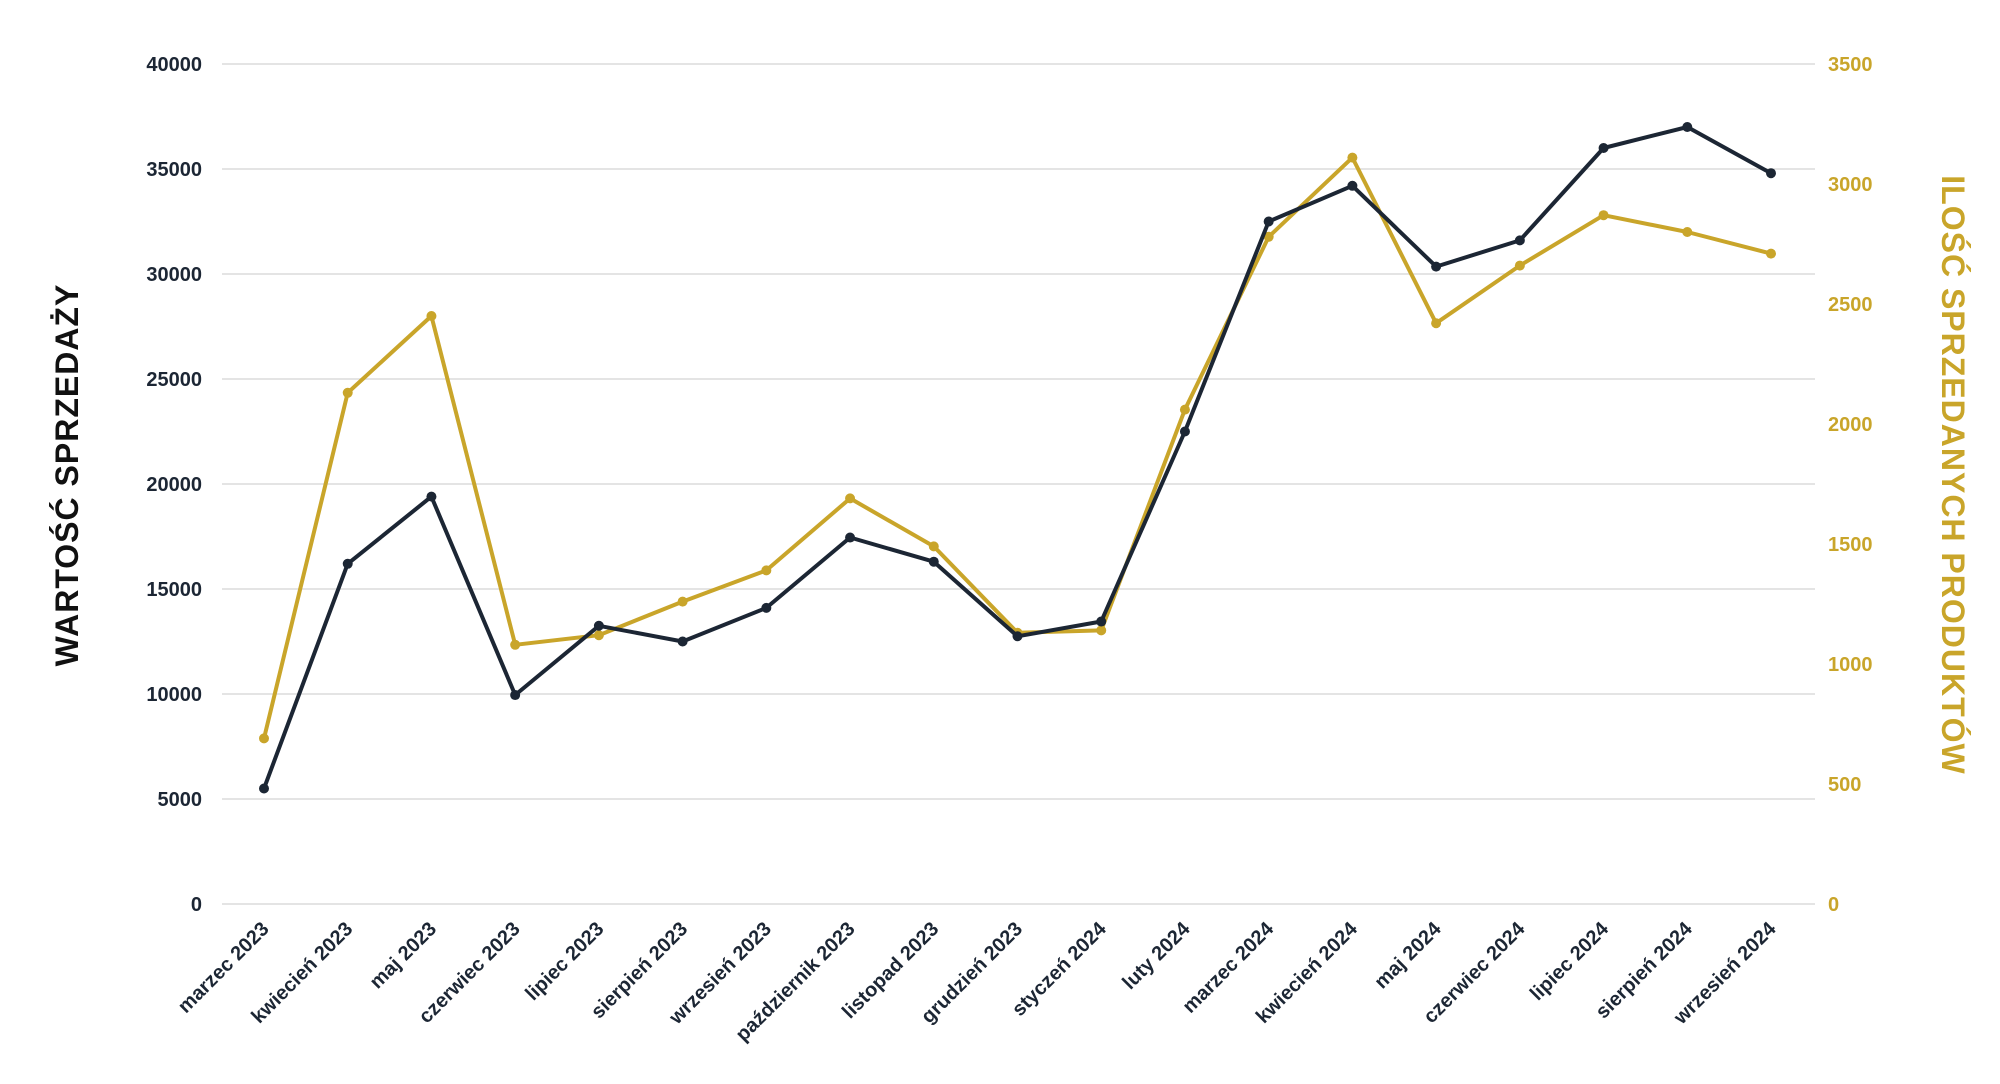 Image resolution: width=2000 pixels, height=1084 pixels. I want to click on left-tick-label: 10000, so click(174, 695).